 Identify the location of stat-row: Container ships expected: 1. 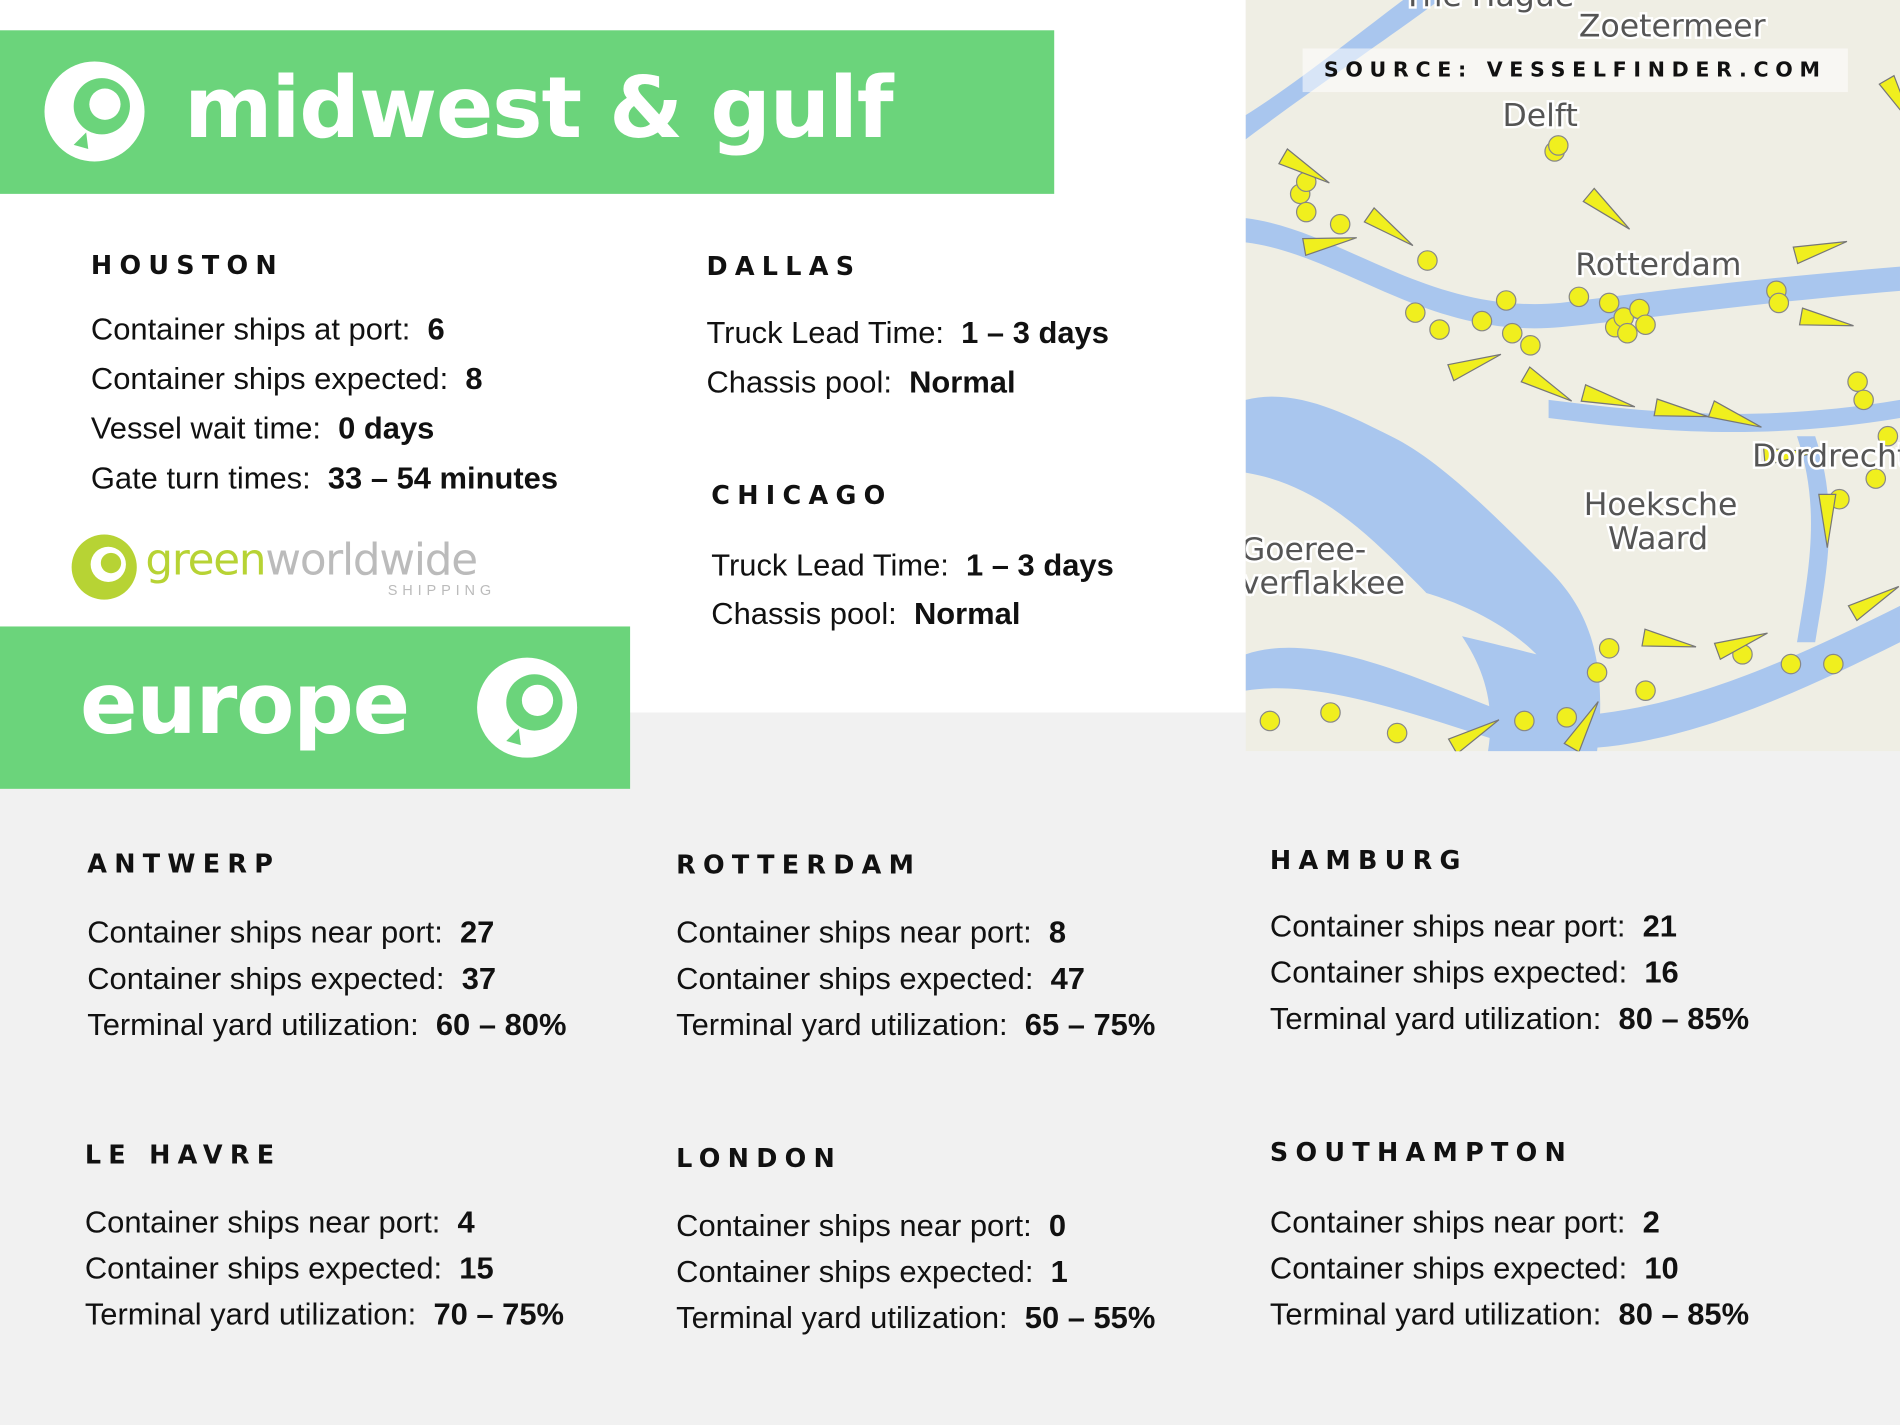
(872, 1272).